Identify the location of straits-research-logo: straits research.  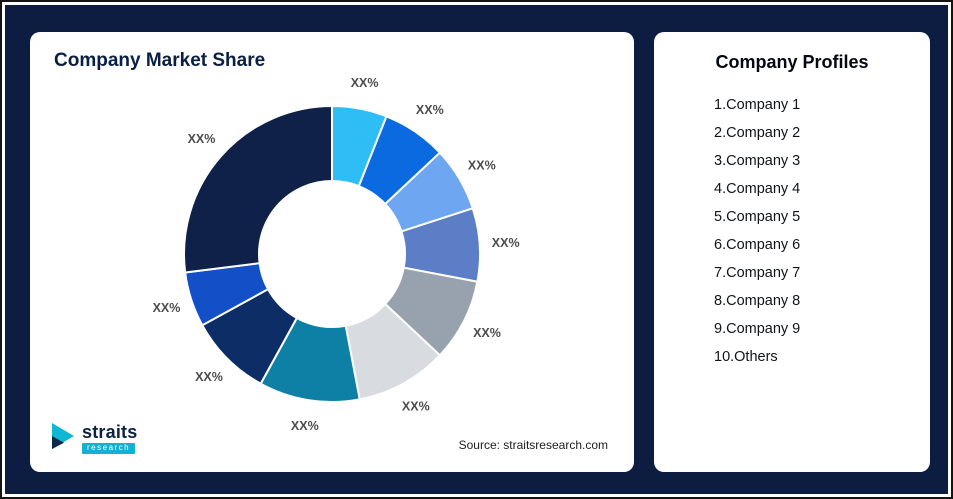
(93, 438).